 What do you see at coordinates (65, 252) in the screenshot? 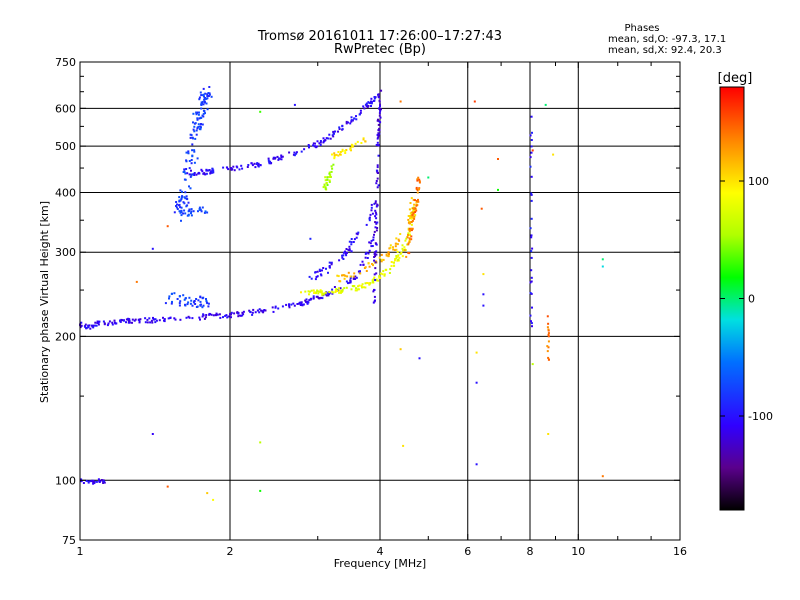
I see `y-tick-label: 300` at bounding box center [65, 252].